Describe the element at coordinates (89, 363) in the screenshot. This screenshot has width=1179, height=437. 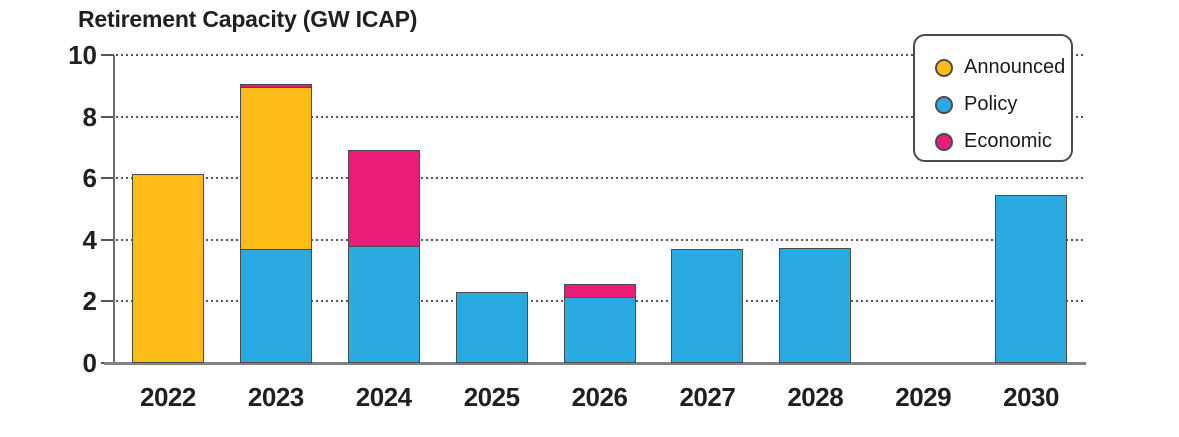
I see `y-axis-label: 0` at that location.